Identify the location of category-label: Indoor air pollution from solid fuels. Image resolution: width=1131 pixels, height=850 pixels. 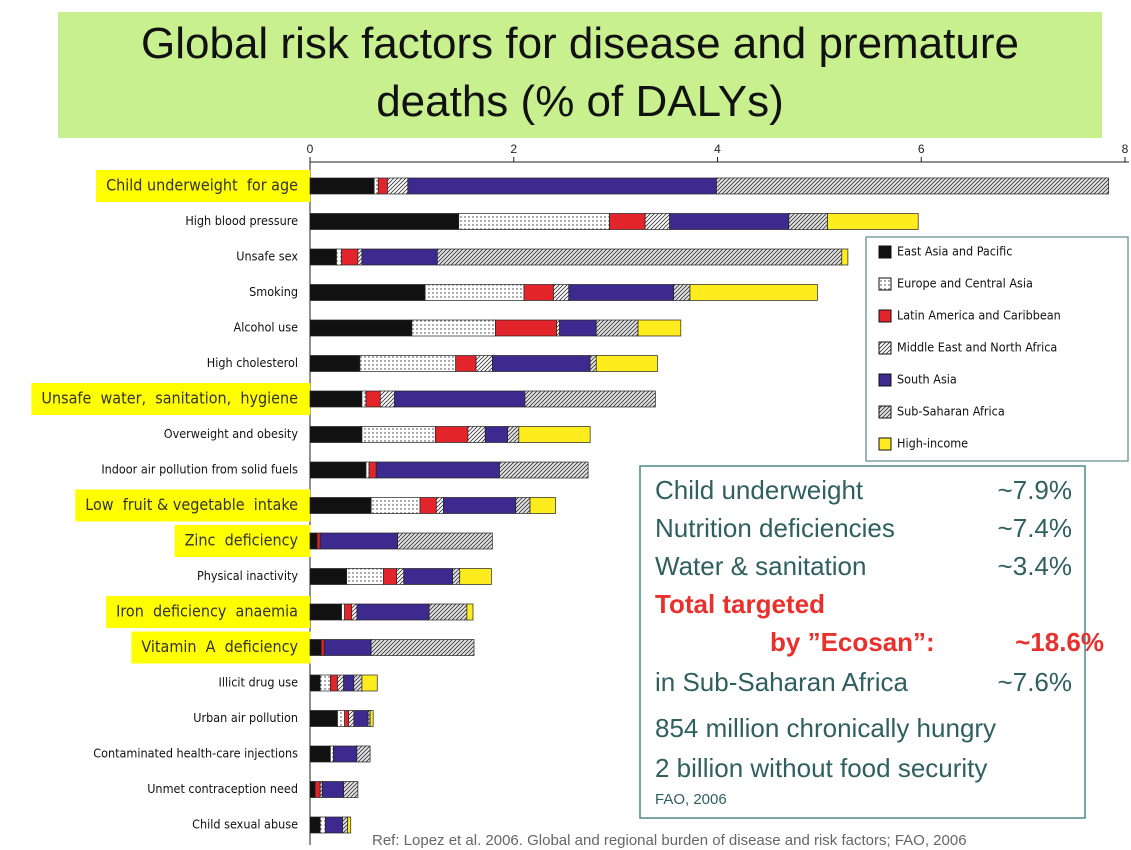
(199, 469).